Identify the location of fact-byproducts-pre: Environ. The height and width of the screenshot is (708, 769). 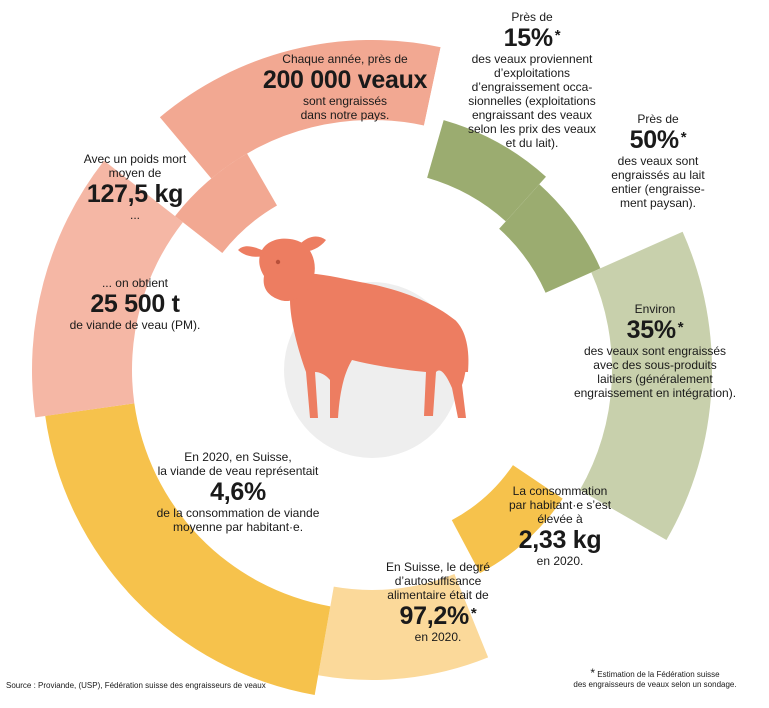
(655, 309).